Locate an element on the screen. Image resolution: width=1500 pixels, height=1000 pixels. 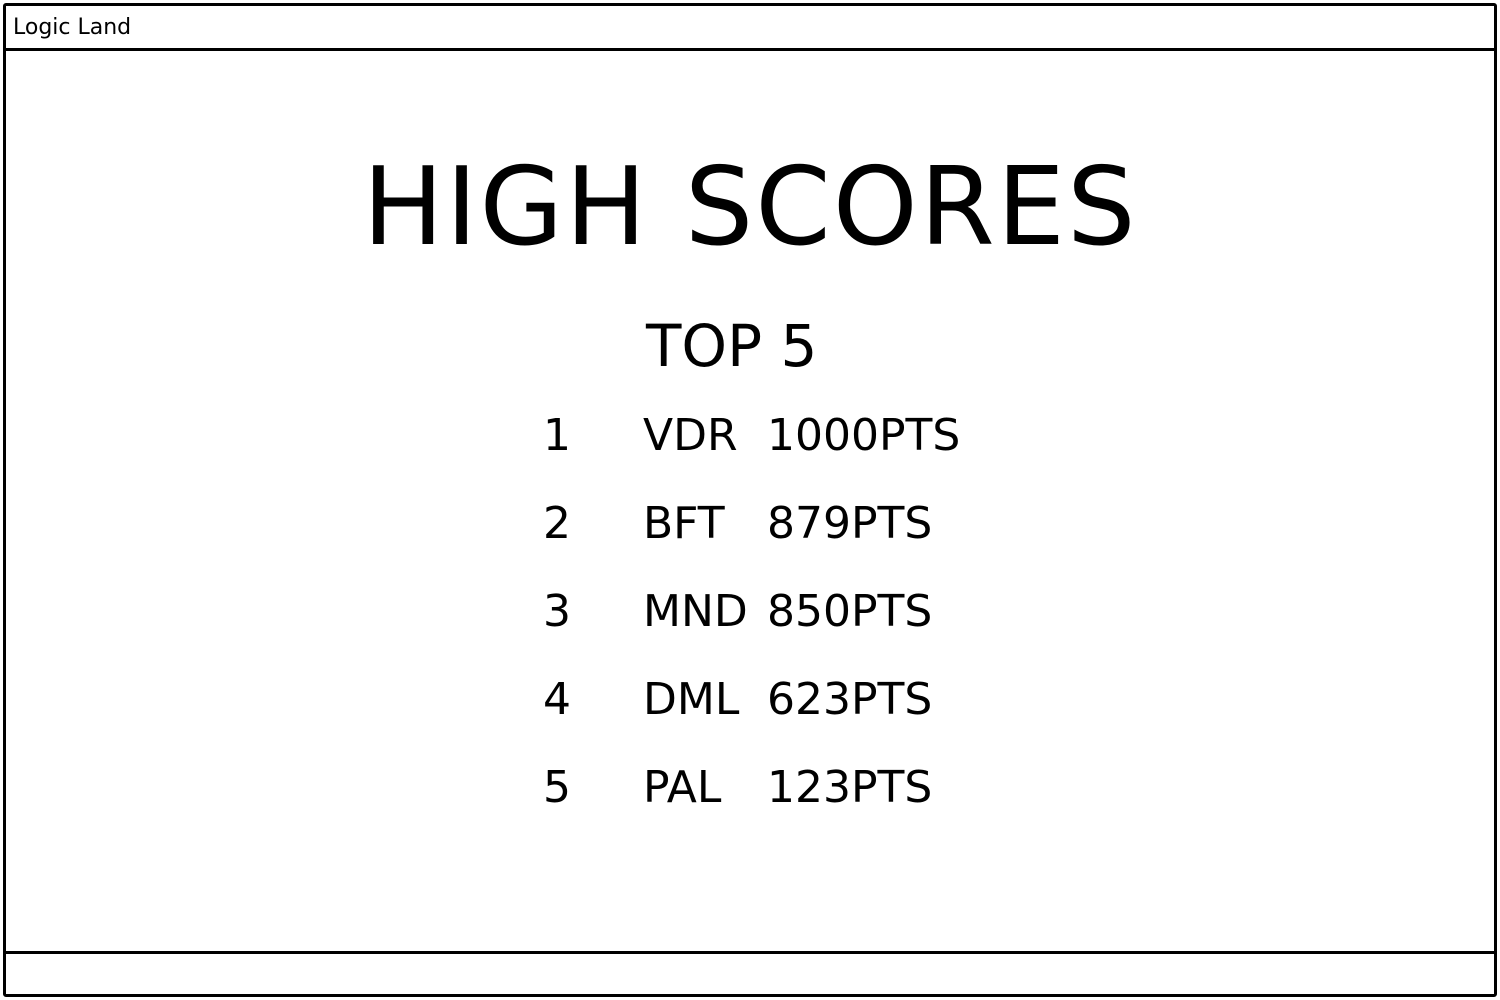
score-player-name: VDR is located at coordinates (690, 435).